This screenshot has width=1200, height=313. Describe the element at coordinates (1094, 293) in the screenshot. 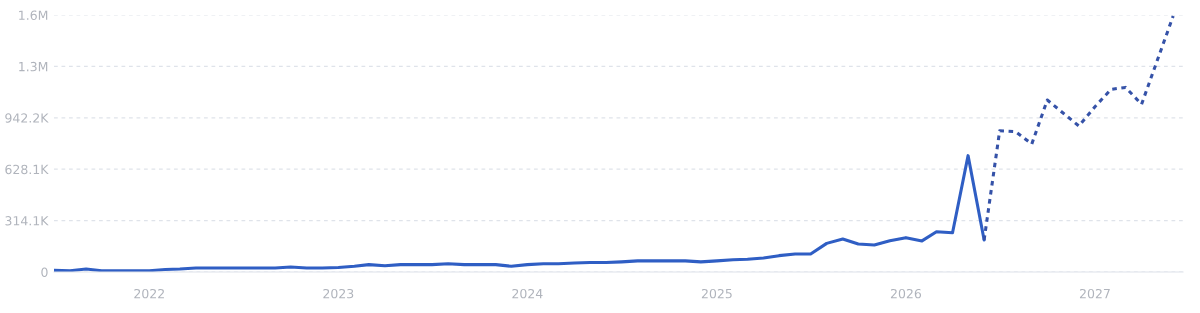

I see `x-tick-label: 2027` at that location.